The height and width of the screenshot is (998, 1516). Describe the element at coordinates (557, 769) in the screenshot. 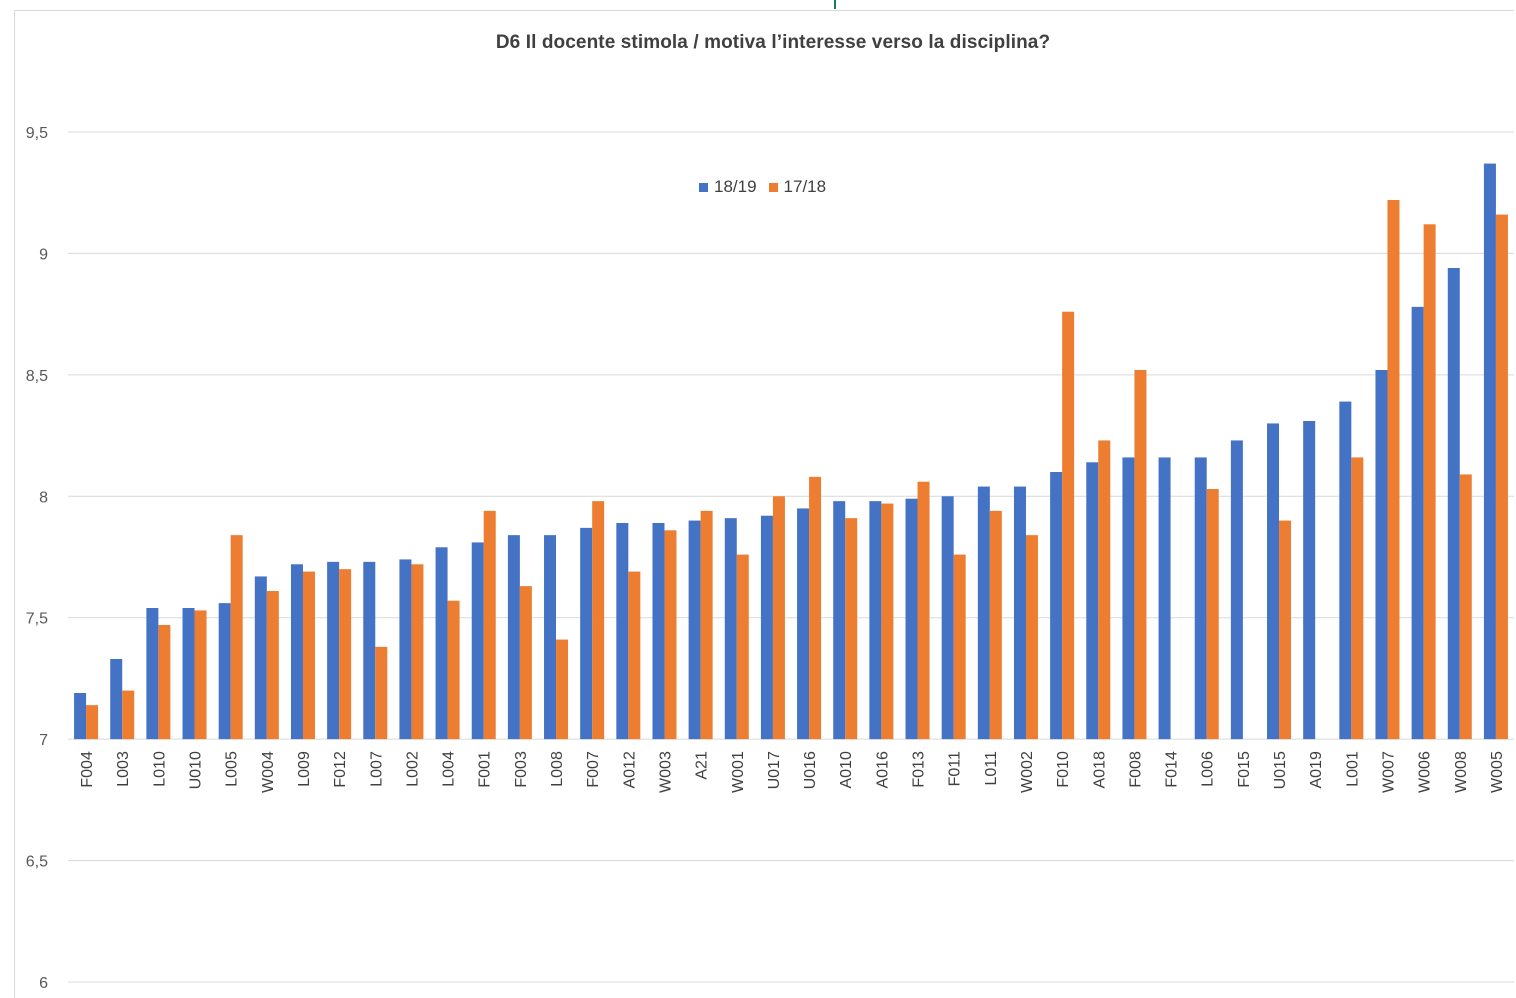

I see `x-tick-label: L008` at that location.